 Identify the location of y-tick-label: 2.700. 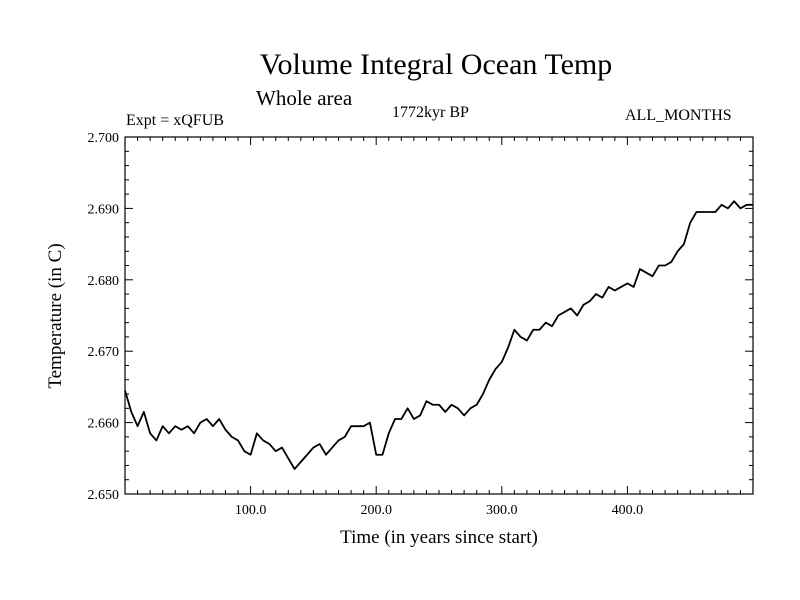
(104, 138).